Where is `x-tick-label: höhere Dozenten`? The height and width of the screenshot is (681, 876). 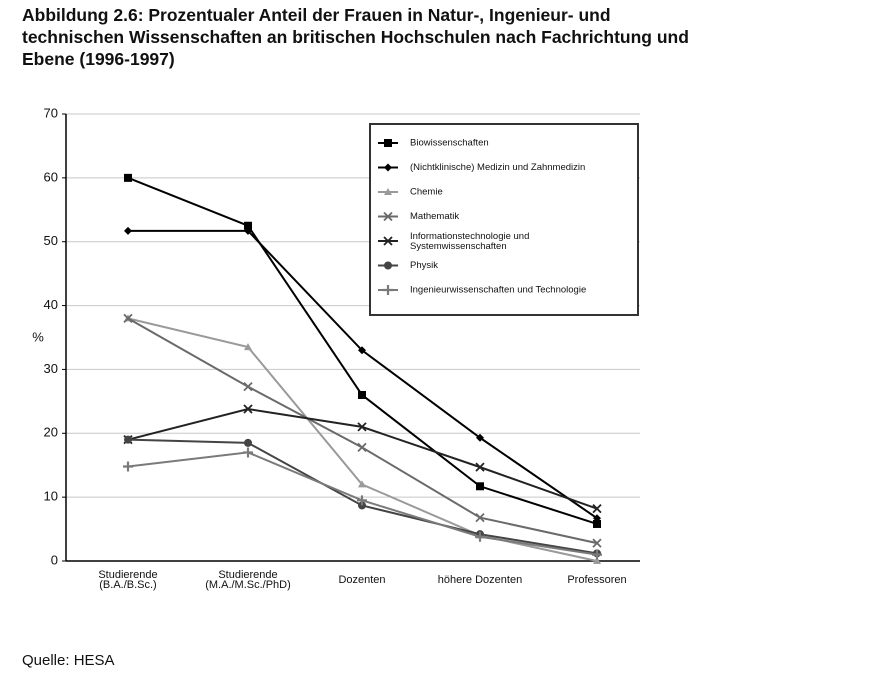 x-tick-label: höhere Dozenten is located at coordinates (480, 580).